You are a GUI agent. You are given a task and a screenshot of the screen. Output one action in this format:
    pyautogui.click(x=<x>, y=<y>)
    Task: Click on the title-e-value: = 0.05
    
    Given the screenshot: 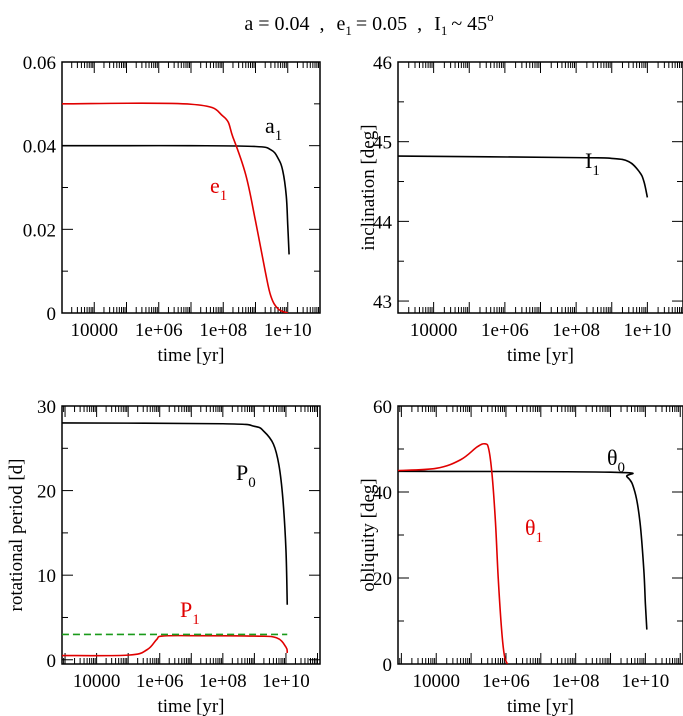 What is the action you would take?
    pyautogui.click(x=381, y=24)
    